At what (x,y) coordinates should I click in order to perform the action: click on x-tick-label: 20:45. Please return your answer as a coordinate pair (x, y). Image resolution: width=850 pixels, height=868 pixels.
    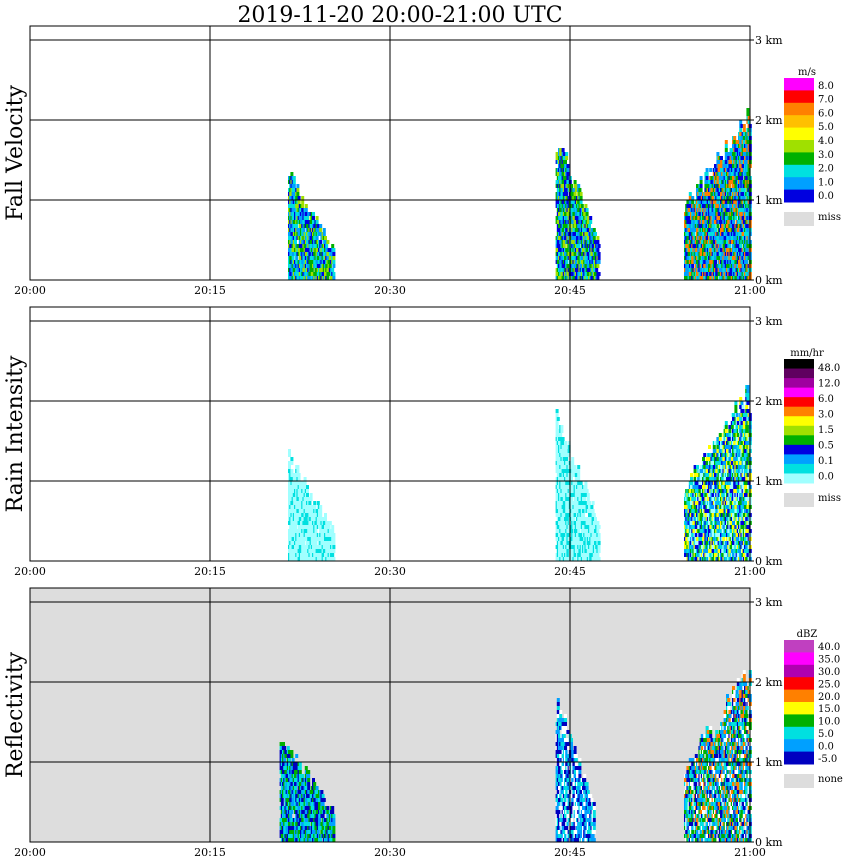
    Looking at the image, I should click on (570, 290).